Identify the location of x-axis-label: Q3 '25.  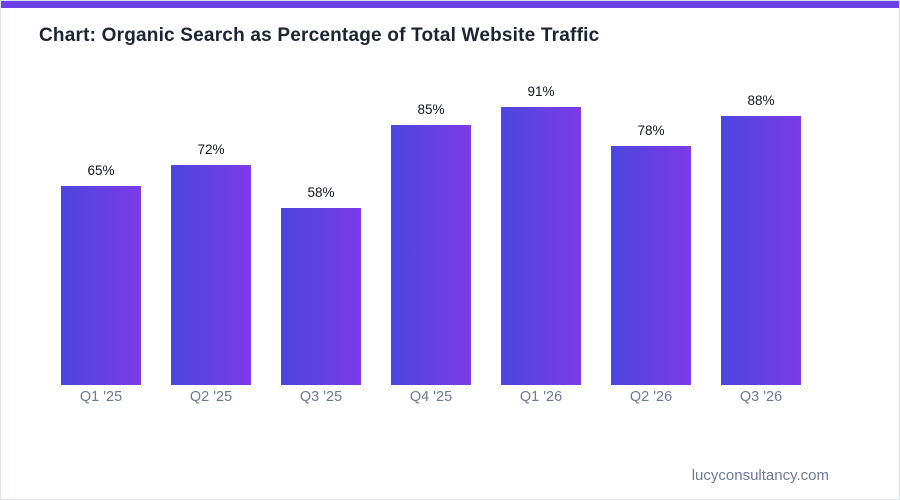
(321, 397).